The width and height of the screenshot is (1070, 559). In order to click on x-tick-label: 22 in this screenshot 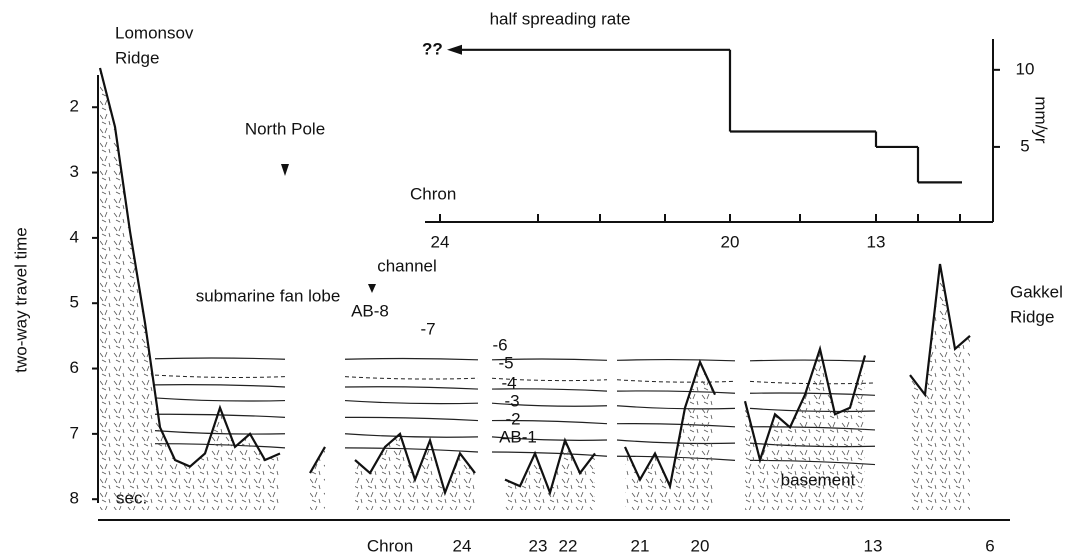, I will do `click(568, 545)`.